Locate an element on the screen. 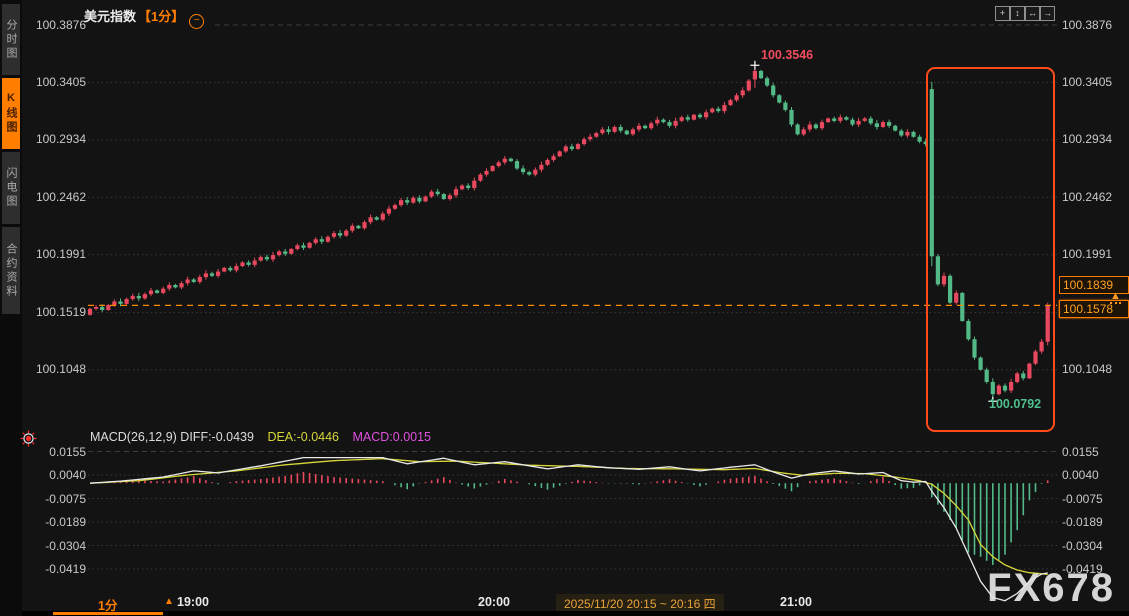 This screenshot has width=1129, height=616. live-indicator-icon is located at coordinates (28, 438).